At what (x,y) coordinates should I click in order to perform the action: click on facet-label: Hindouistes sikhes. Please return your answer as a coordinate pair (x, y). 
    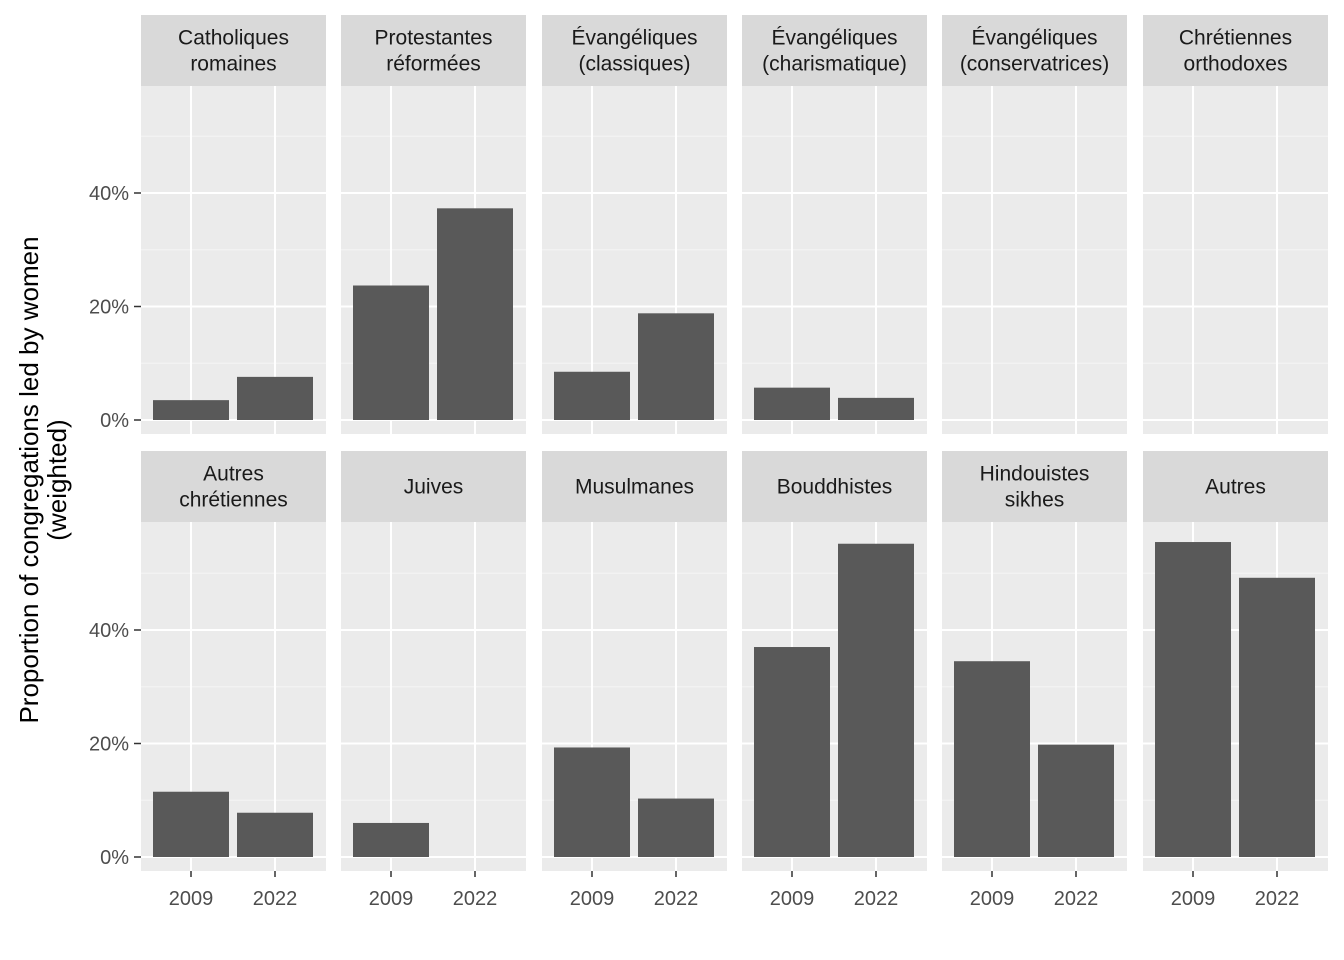
    Looking at the image, I should click on (1035, 487).